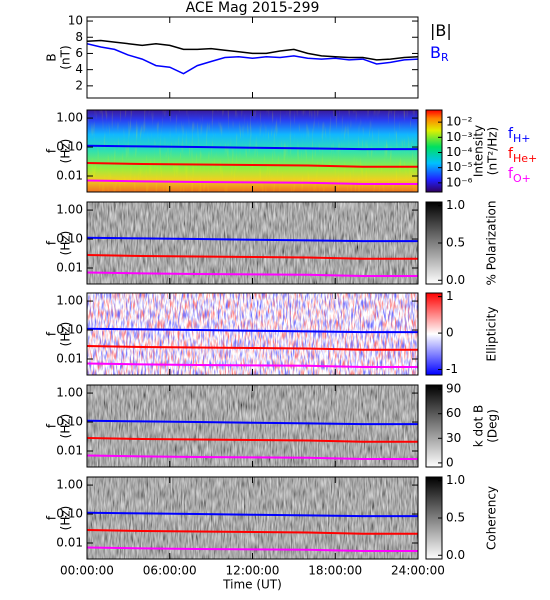 The width and height of the screenshot is (550, 600). I want to click on legend-subscript: R, so click(445, 57).